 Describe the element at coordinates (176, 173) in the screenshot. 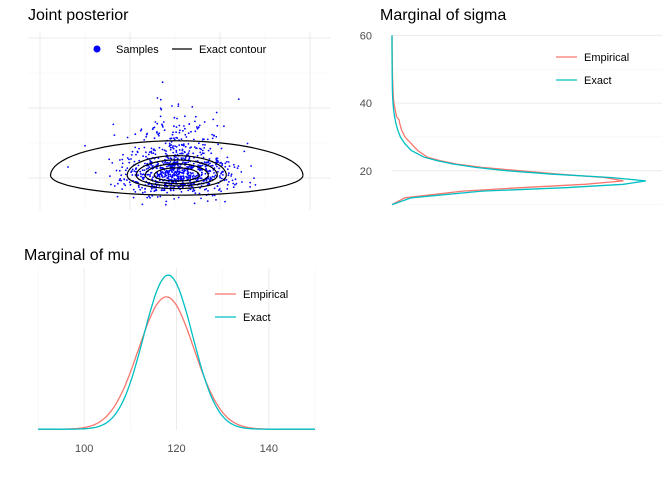

I see `contour-line` at that location.